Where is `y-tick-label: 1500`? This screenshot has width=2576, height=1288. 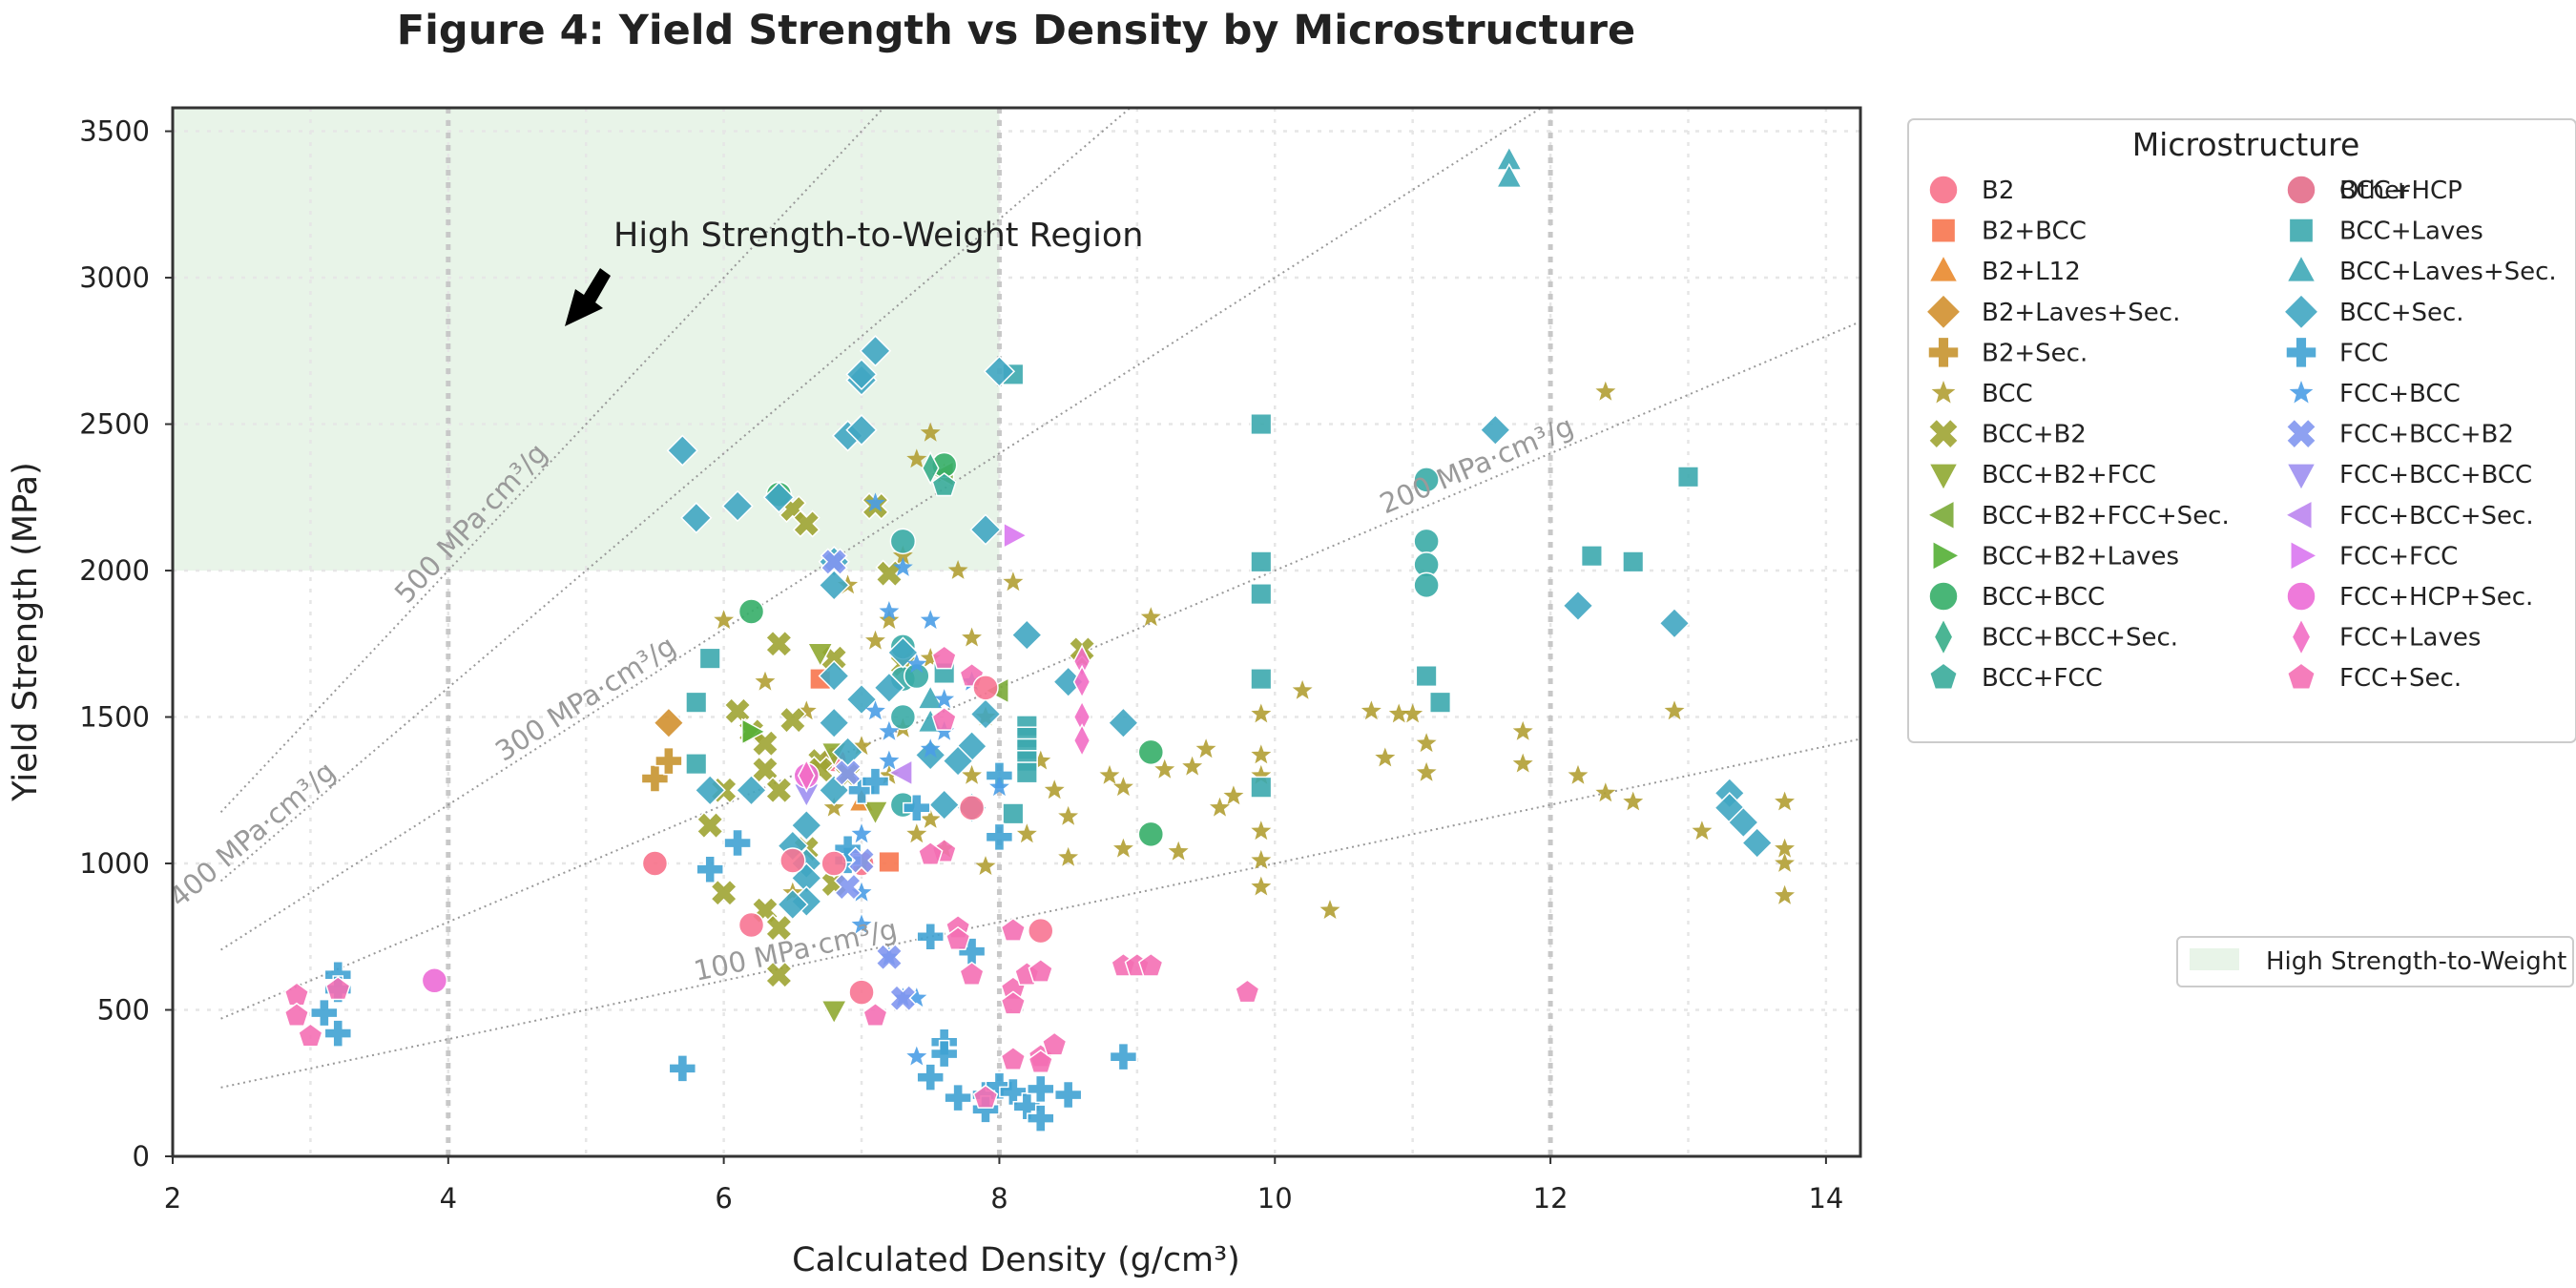
y-tick-label: 1500 is located at coordinates (114, 717).